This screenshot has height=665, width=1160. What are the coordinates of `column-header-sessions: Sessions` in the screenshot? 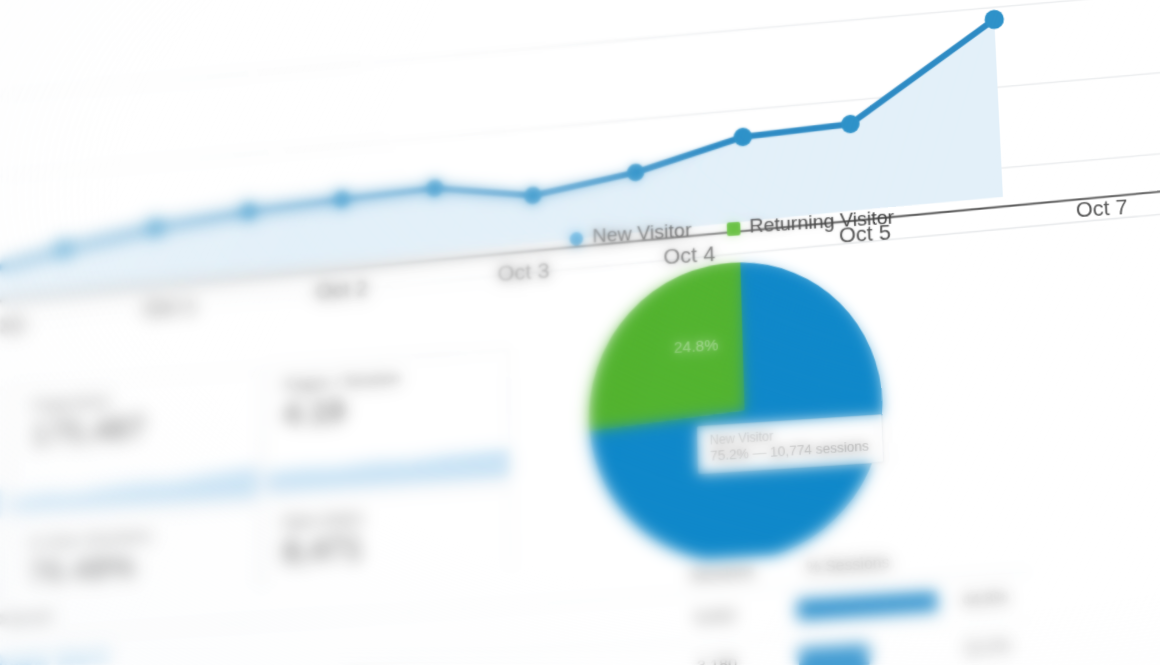 It's located at (722, 573).